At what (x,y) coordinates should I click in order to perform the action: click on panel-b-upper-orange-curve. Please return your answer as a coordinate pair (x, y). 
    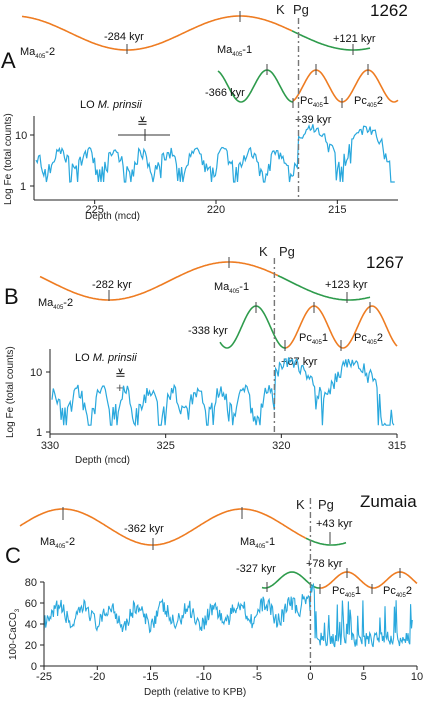
    Looking at the image, I should click on (159, 281).